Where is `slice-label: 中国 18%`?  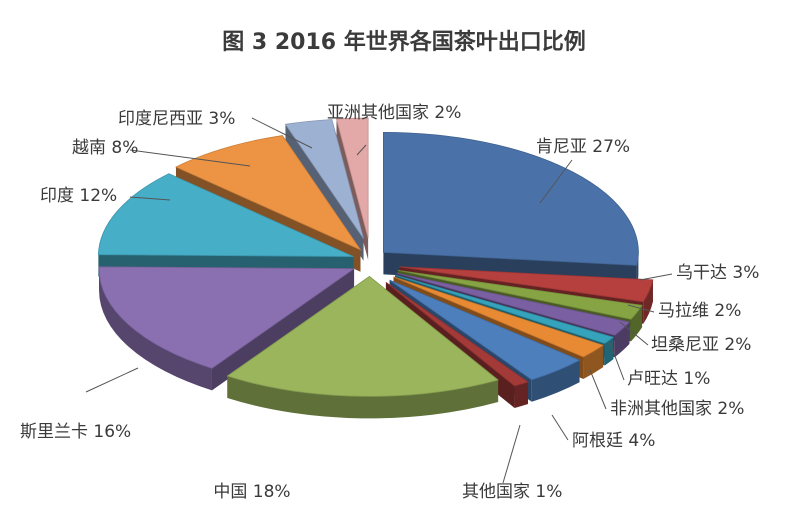
slice-label: 中国 18% is located at coordinates (251, 492).